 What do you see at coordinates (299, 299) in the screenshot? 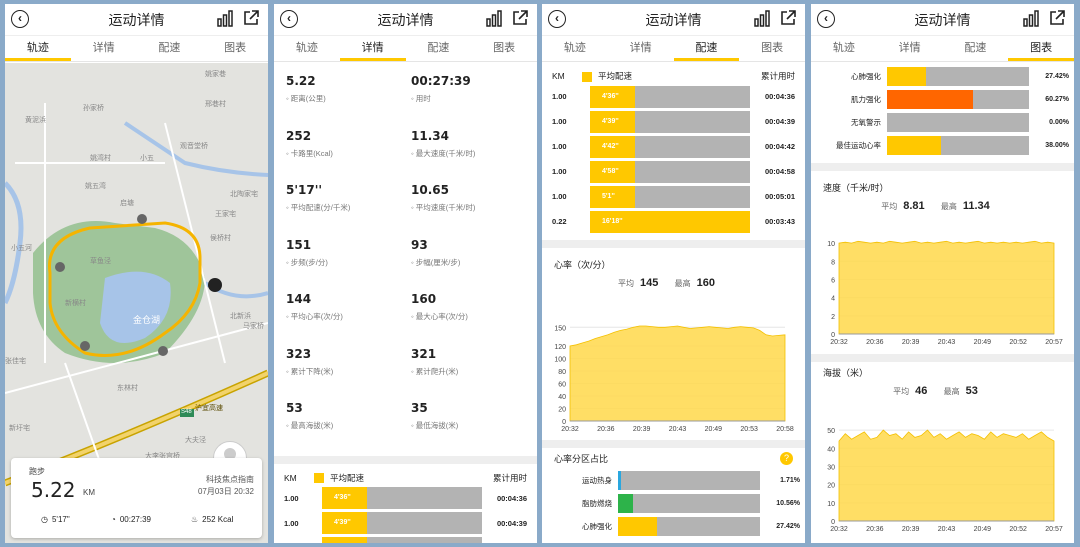
I see `detail-value: 144` at bounding box center [299, 299].